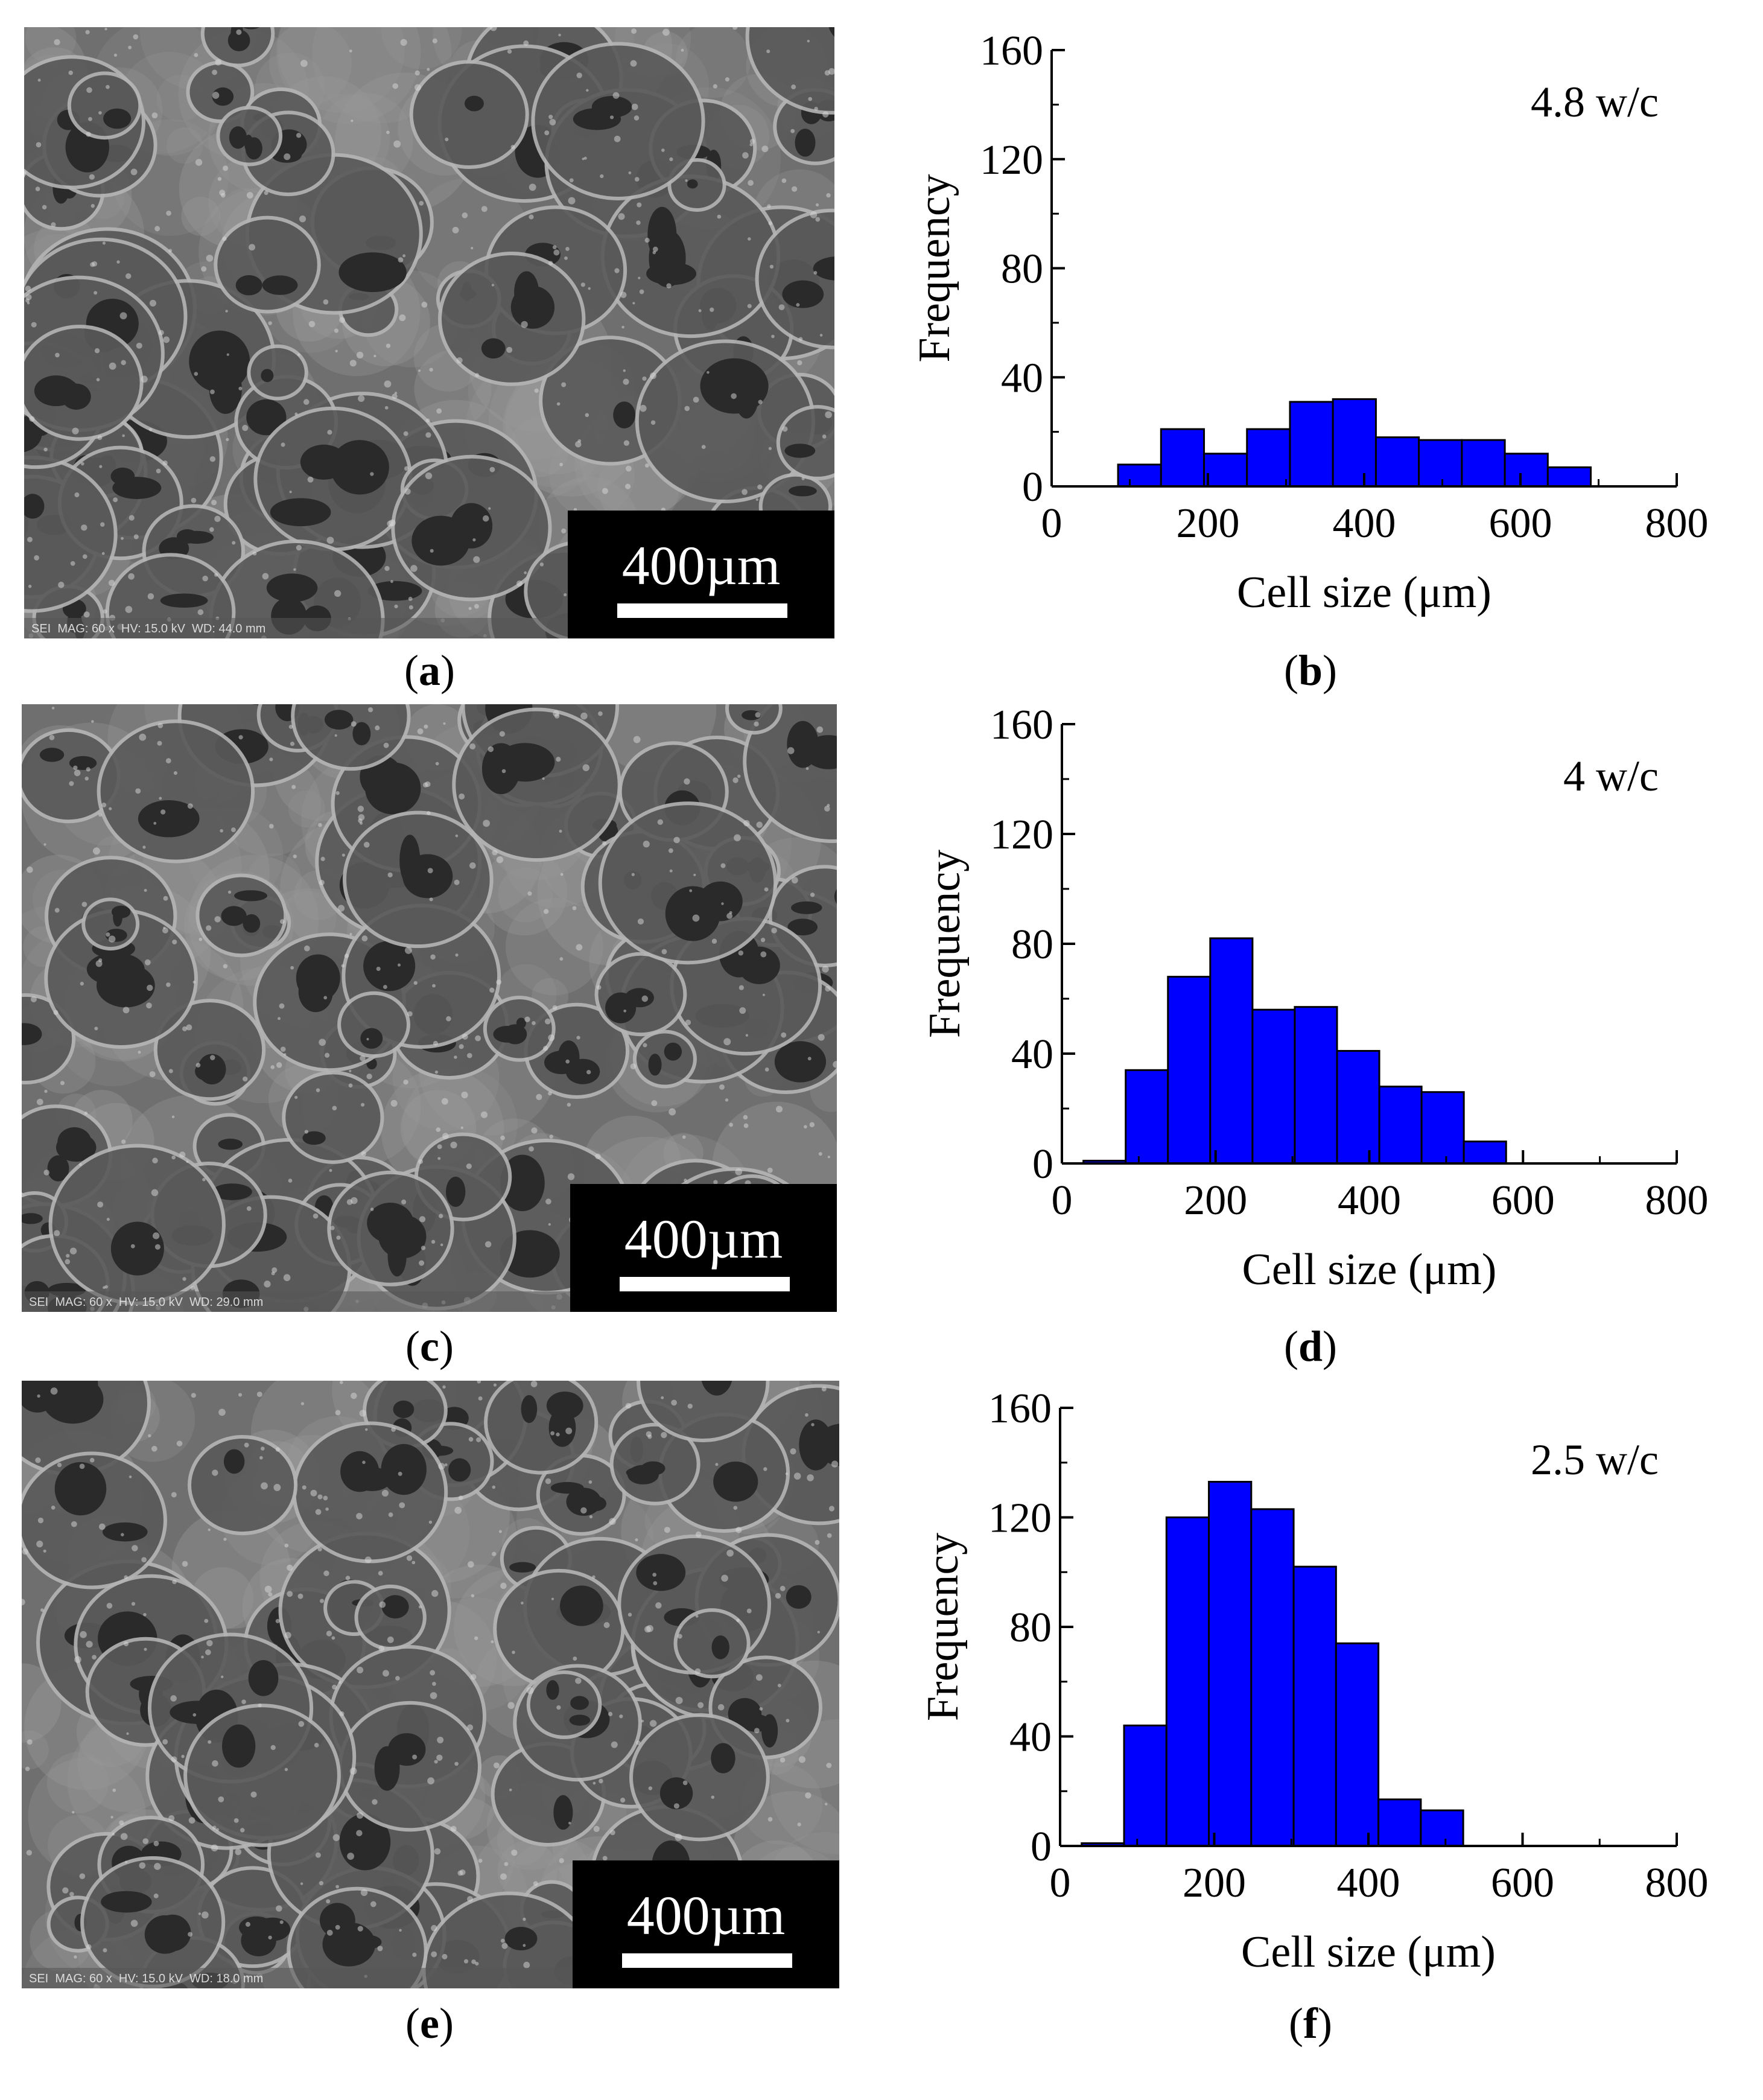 The image size is (1763, 2100). Describe the element at coordinates (1595, 102) in the screenshot. I see `series-annotation: 4.8 w/c` at that location.